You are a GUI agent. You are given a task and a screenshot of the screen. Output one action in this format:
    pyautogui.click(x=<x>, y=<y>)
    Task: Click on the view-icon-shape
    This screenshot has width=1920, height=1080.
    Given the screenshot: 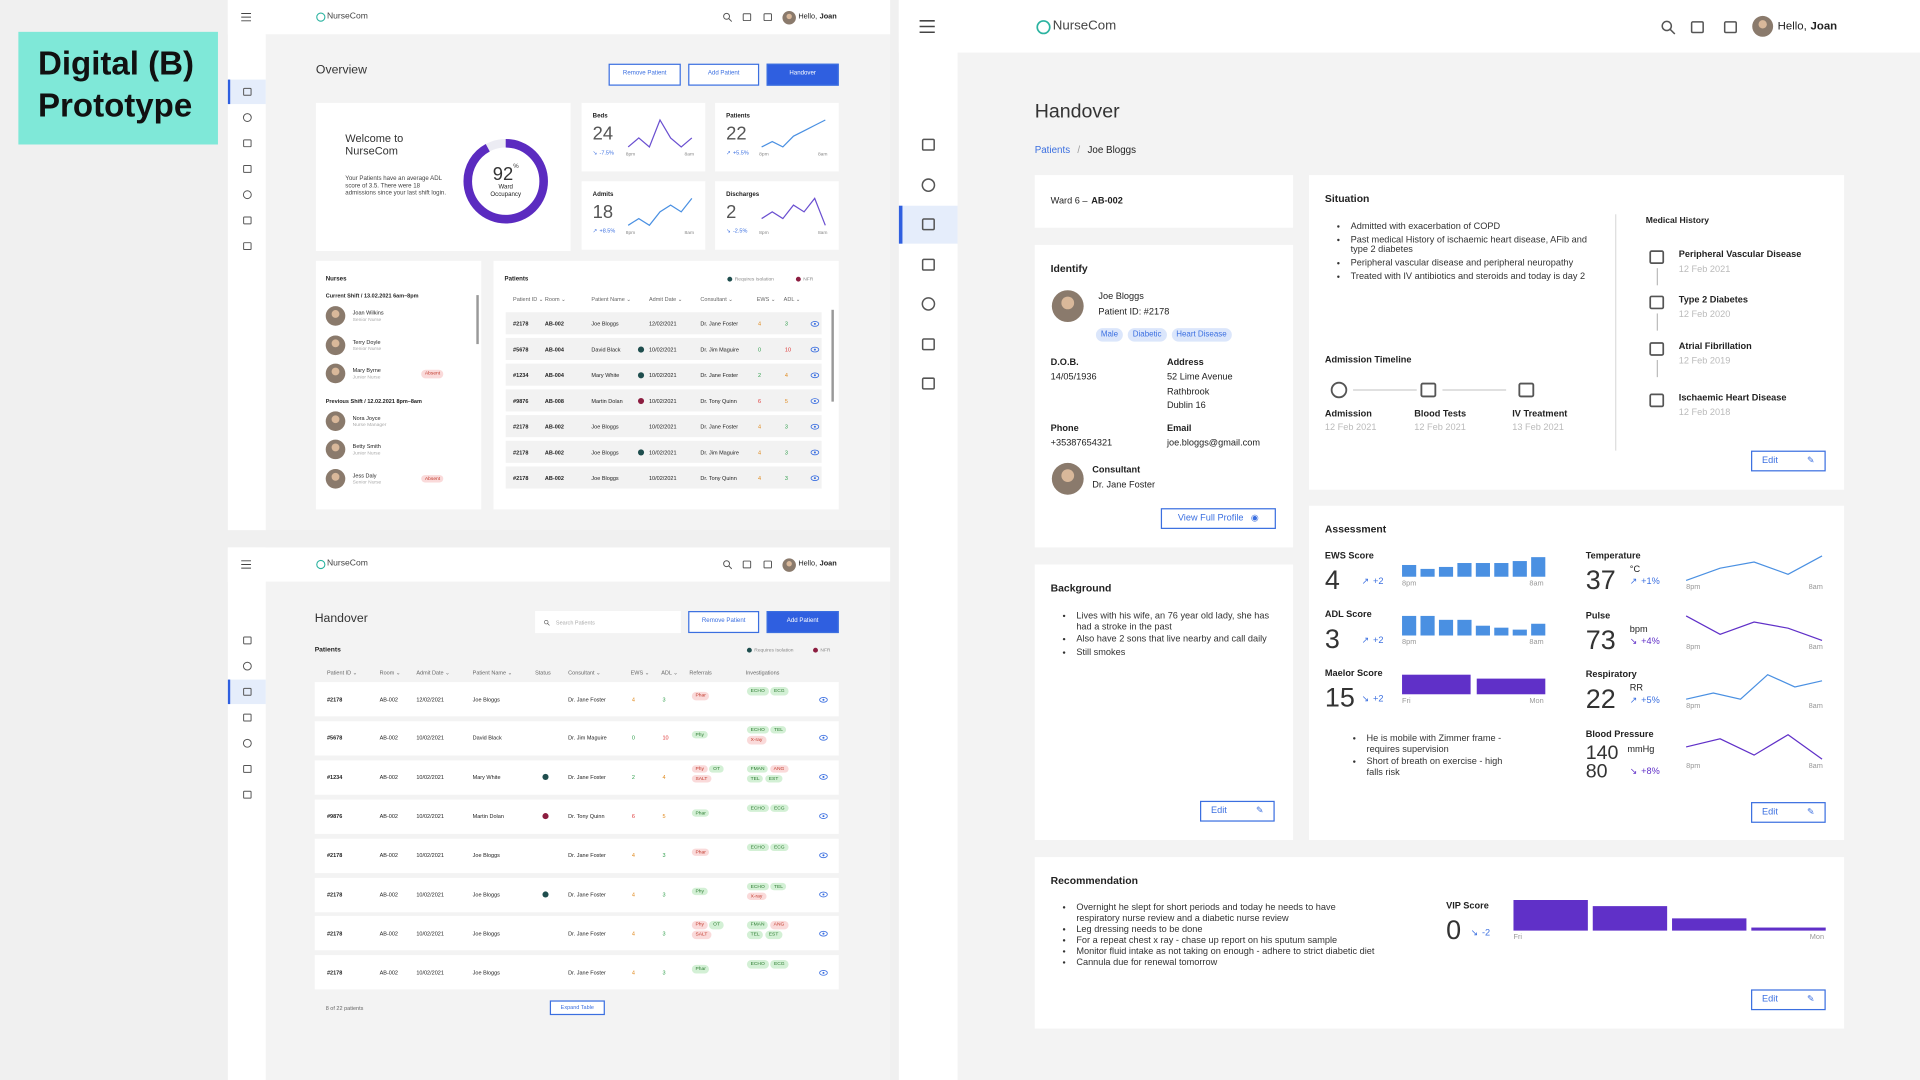 What is the action you would take?
    pyautogui.click(x=823, y=777)
    